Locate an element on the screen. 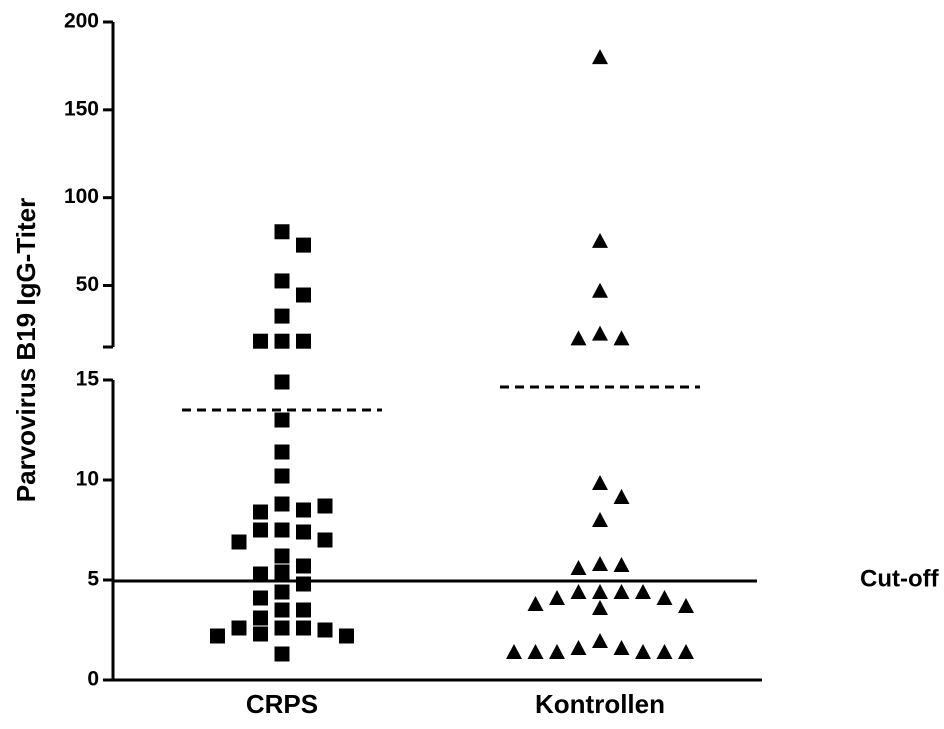 This screenshot has height=729, width=944. y-tick-label: 200 is located at coordinates (81, 21).